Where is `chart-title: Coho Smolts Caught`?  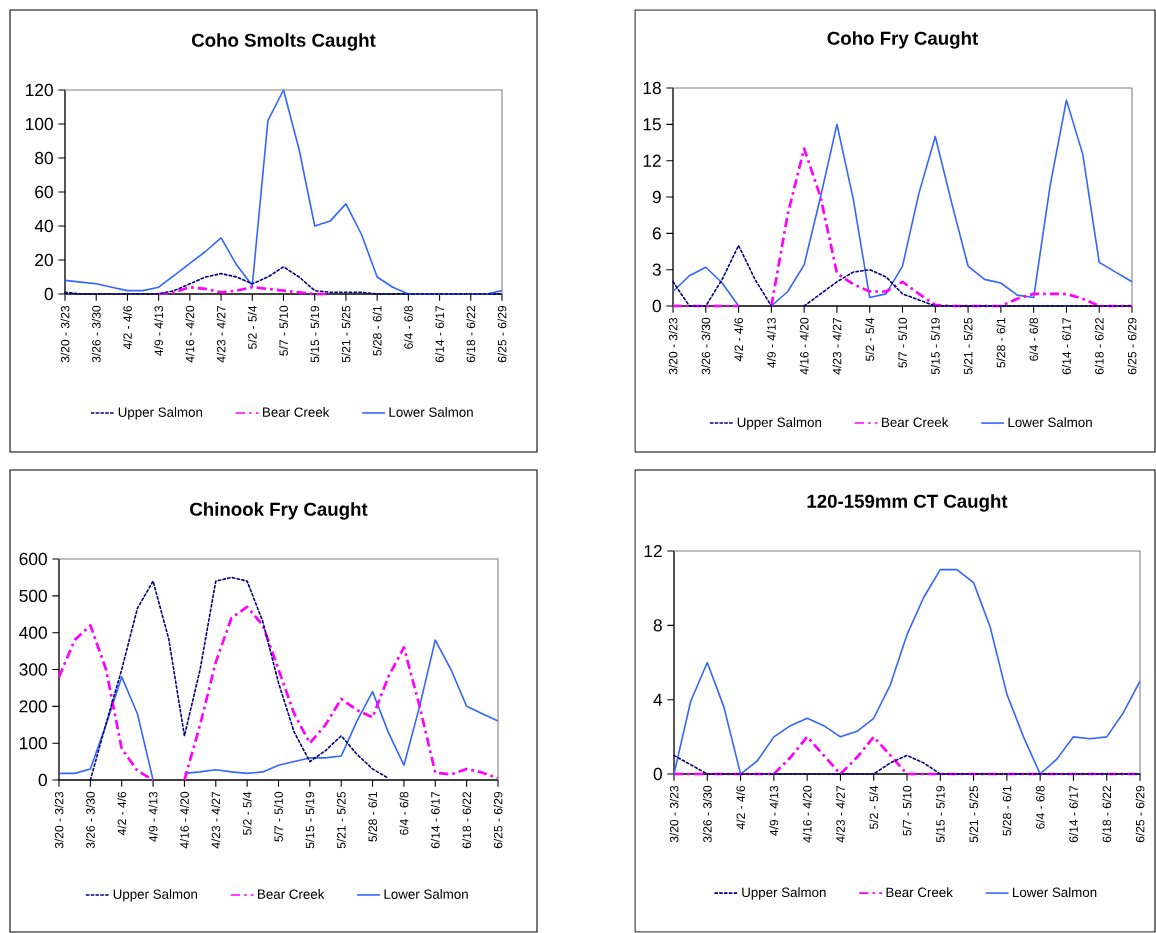
chart-title: Coho Smolts Caught is located at coordinates (283, 42).